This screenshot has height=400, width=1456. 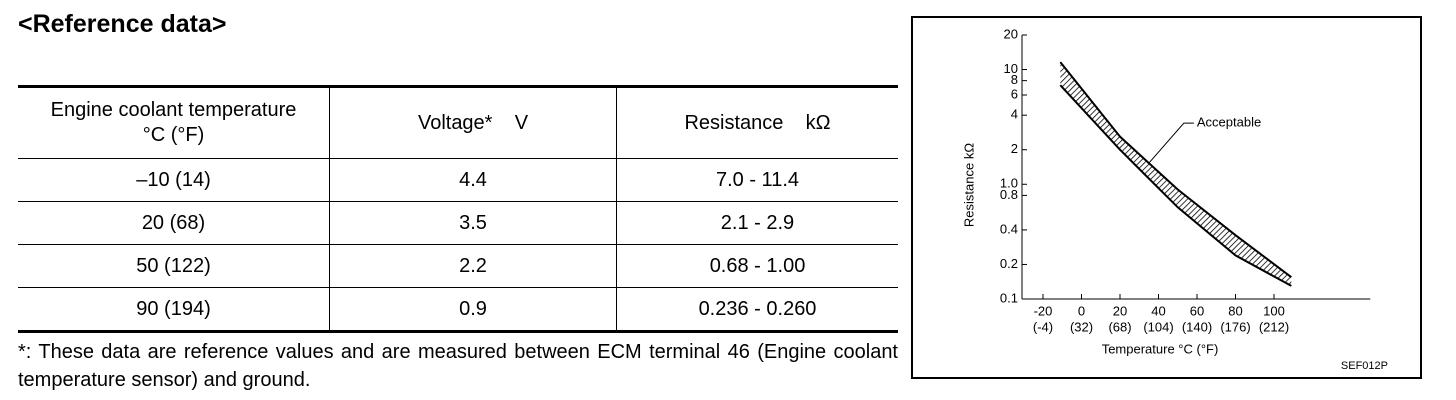 I want to click on x-tick-sublabel: (212), so click(x=1274, y=326).